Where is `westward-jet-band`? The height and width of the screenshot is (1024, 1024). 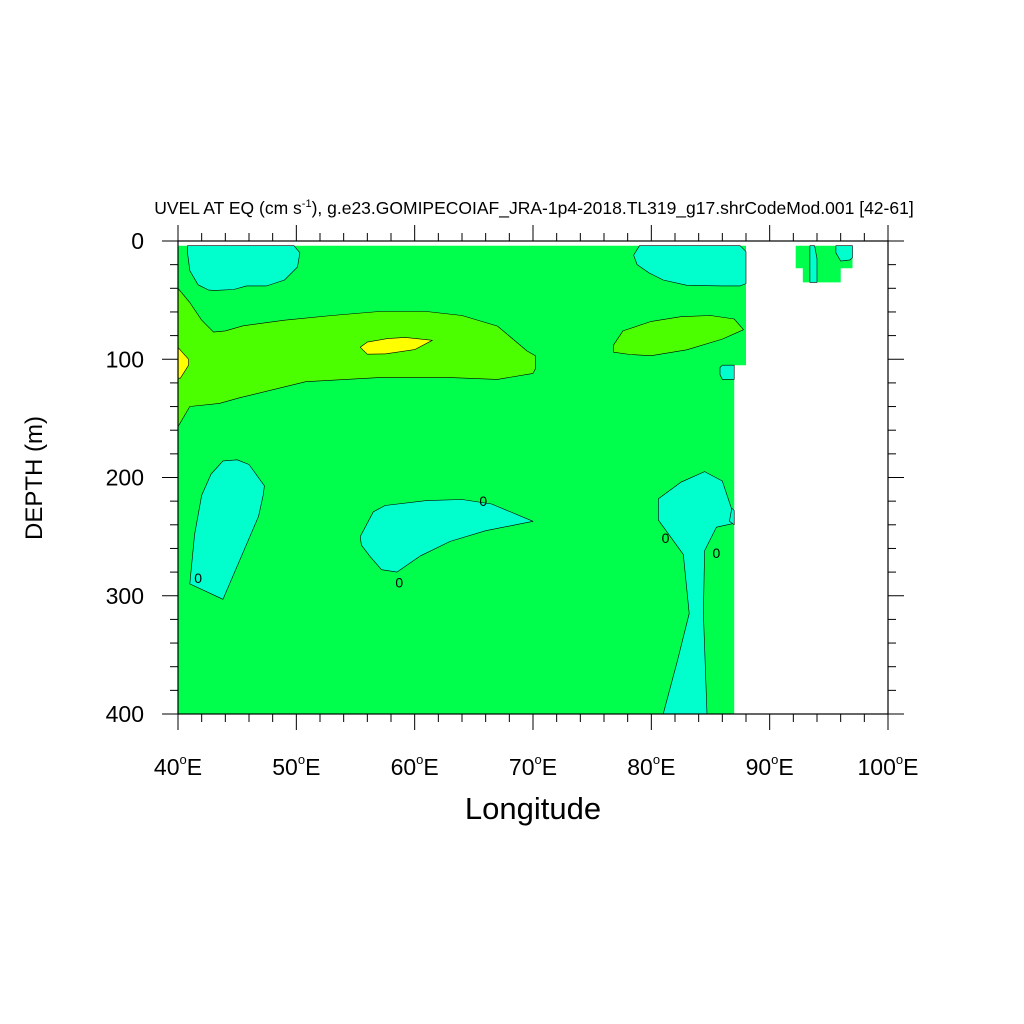 westward-jet-band is located at coordinates (357, 357).